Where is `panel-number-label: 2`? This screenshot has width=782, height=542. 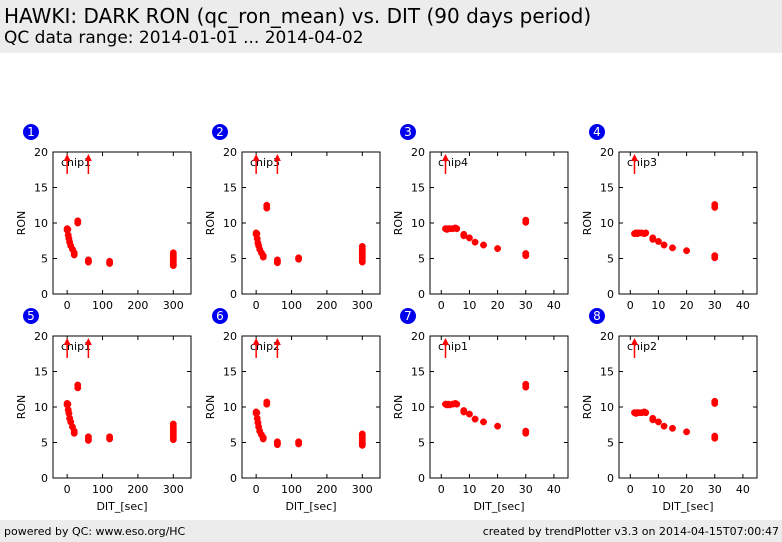 panel-number-label: 2 is located at coordinates (220, 132).